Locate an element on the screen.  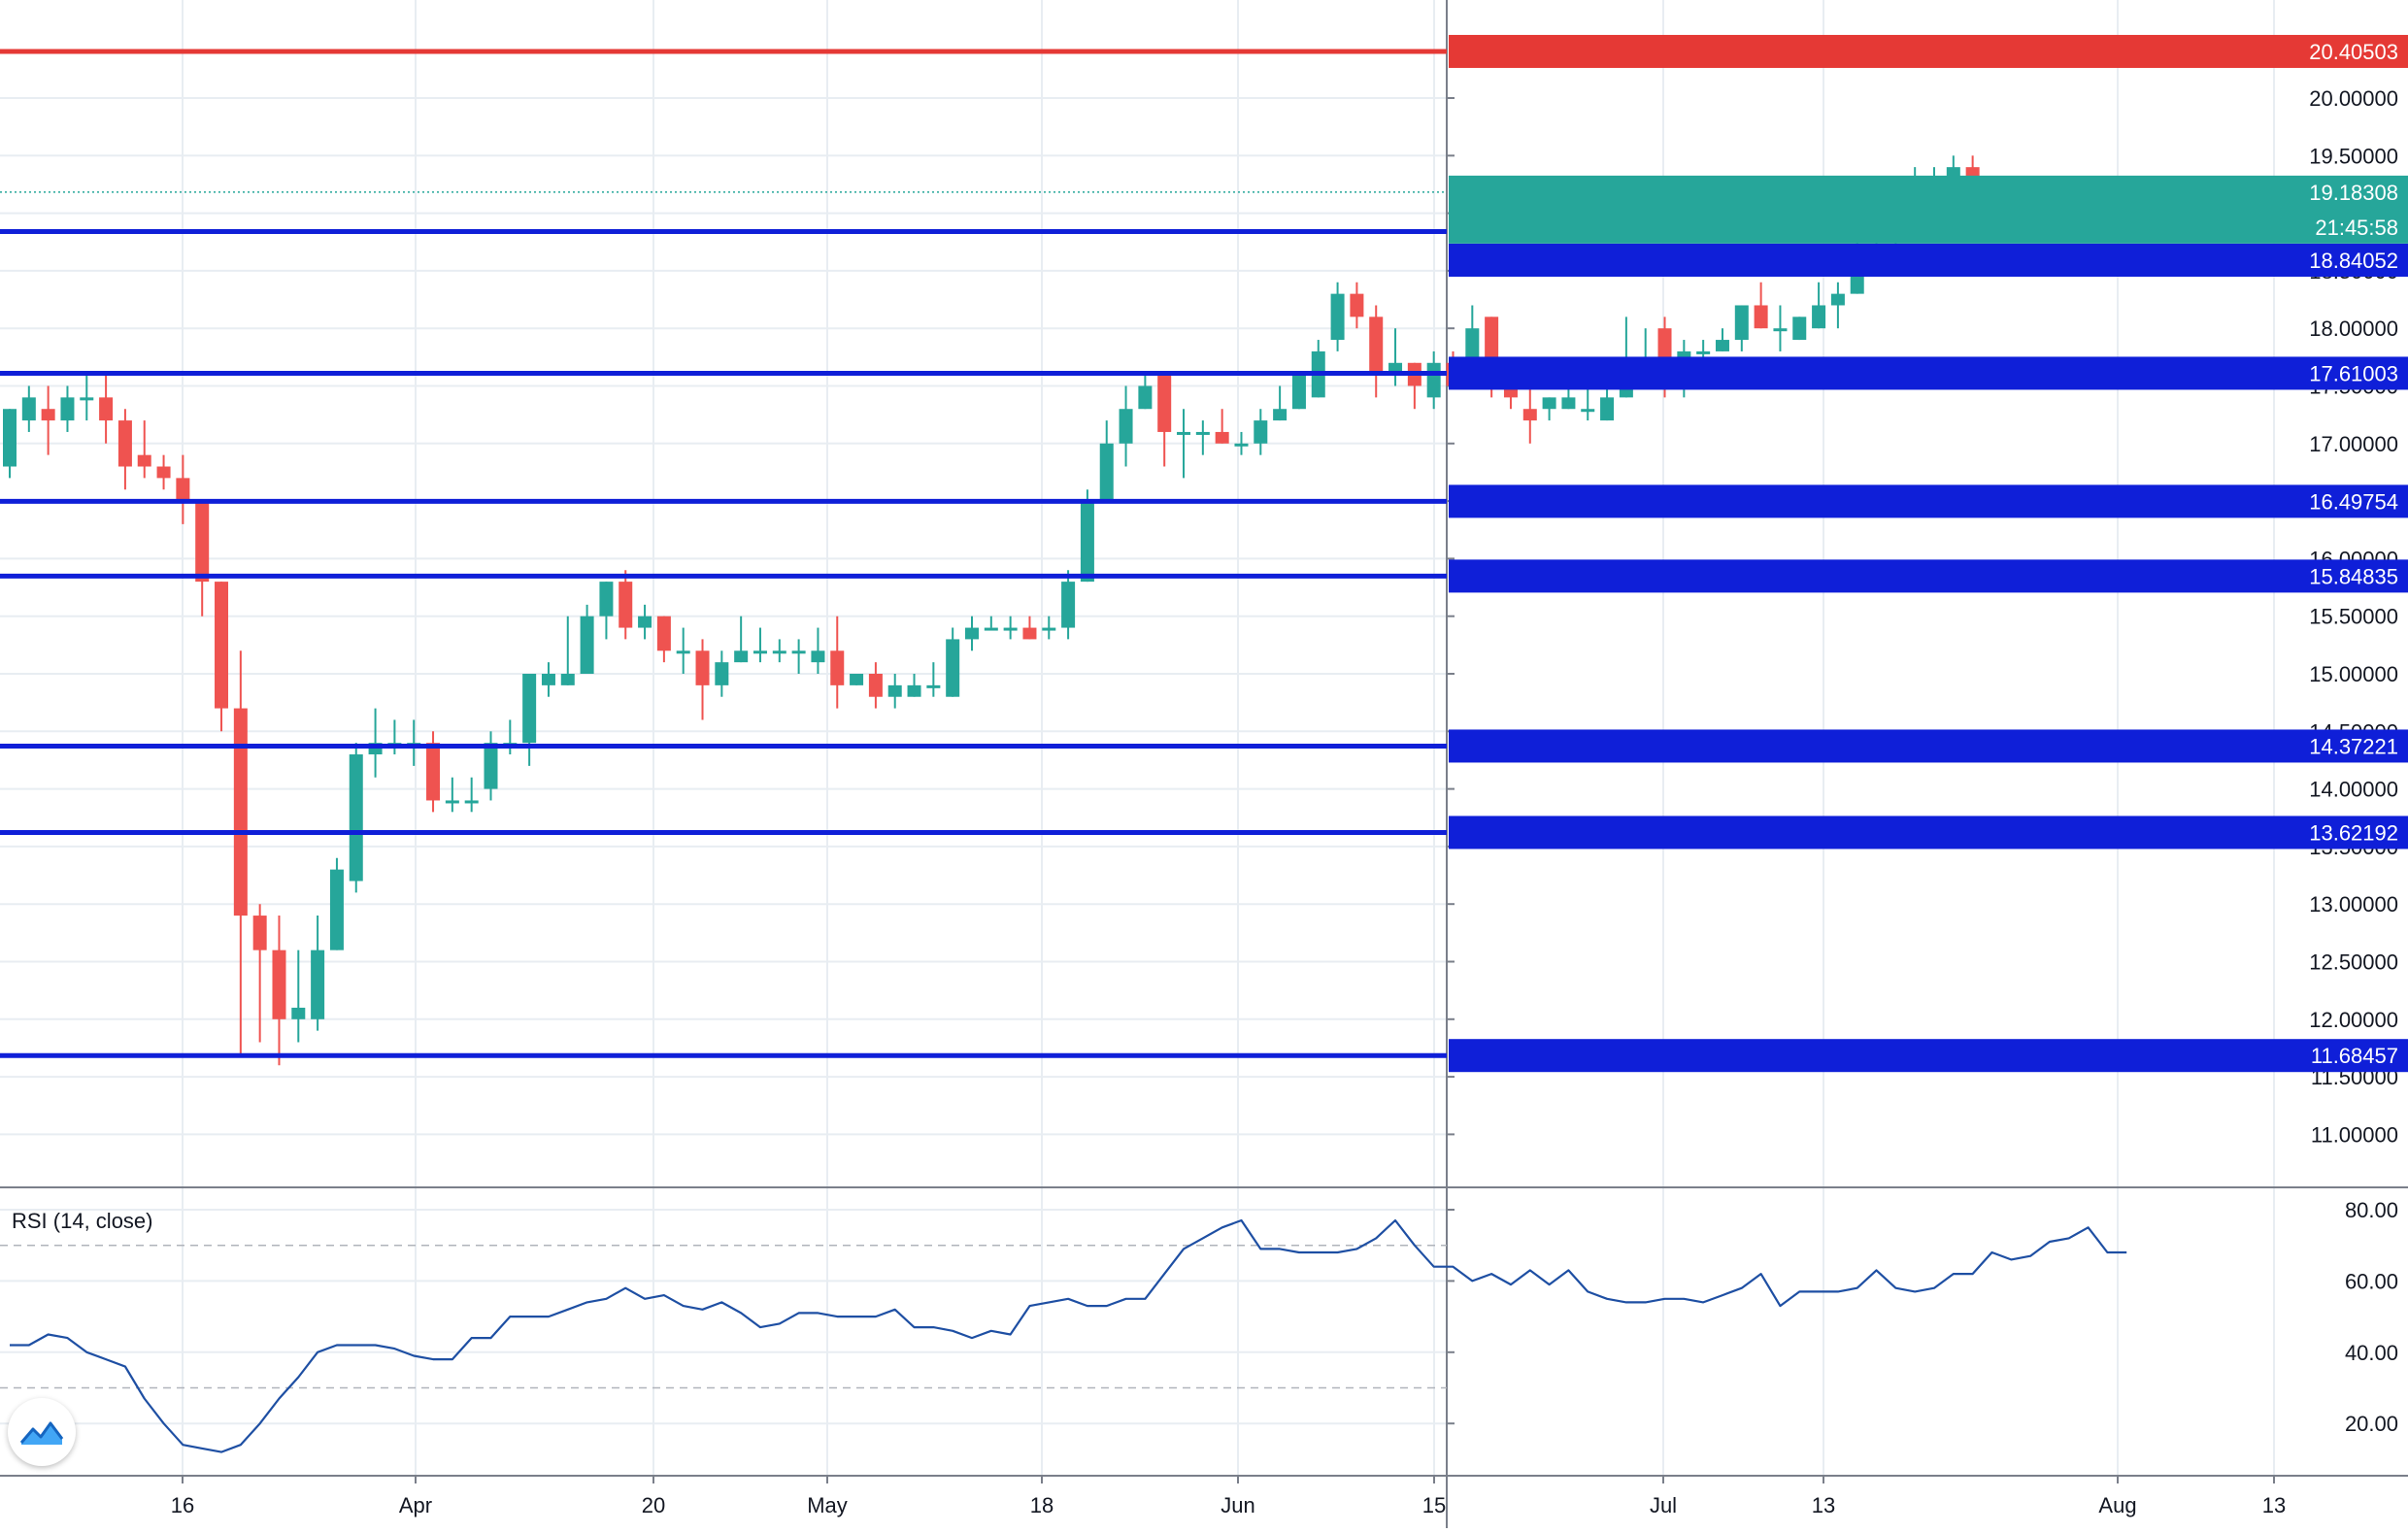
rsi-tick-label: 20.00 is located at coordinates (2371, 1424).